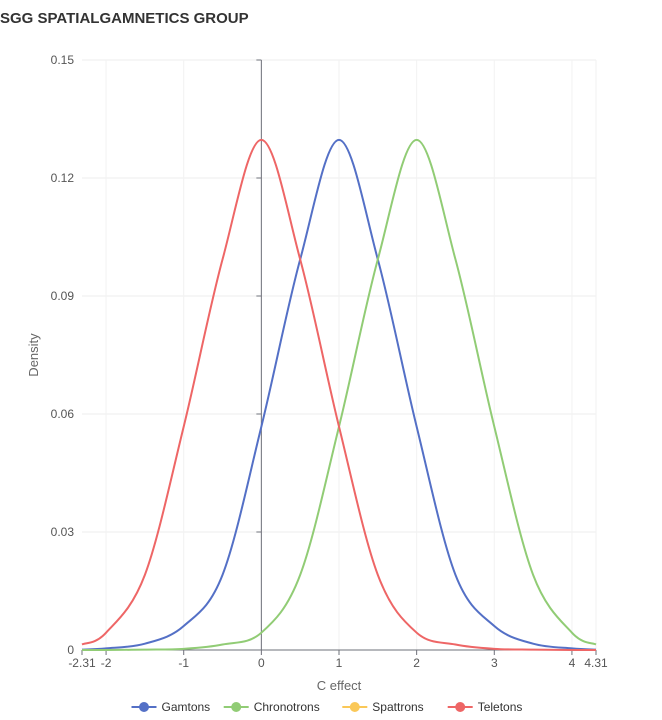 The width and height of the screenshot is (662, 720). Describe the element at coordinates (261, 663) in the screenshot. I see `x-tick-label: 0` at that location.